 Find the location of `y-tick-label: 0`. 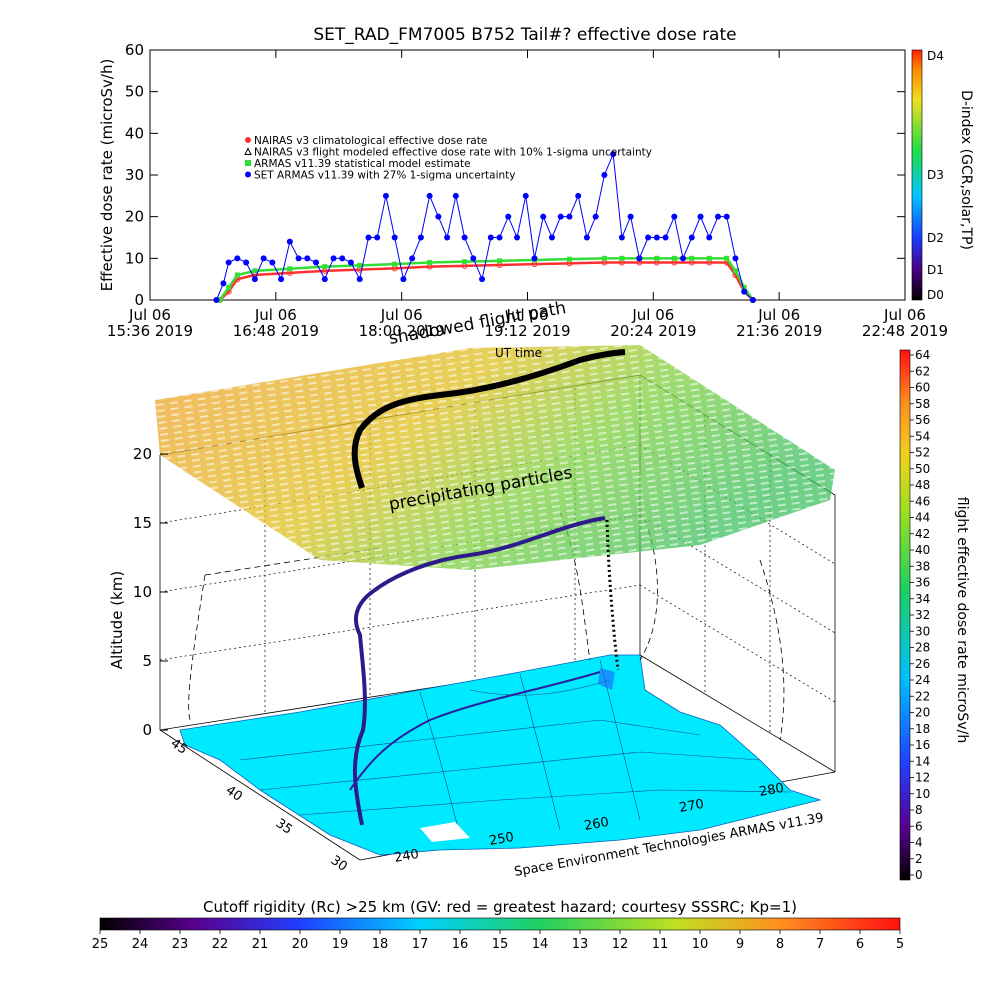

y-tick-label: 0 is located at coordinates (139, 300).